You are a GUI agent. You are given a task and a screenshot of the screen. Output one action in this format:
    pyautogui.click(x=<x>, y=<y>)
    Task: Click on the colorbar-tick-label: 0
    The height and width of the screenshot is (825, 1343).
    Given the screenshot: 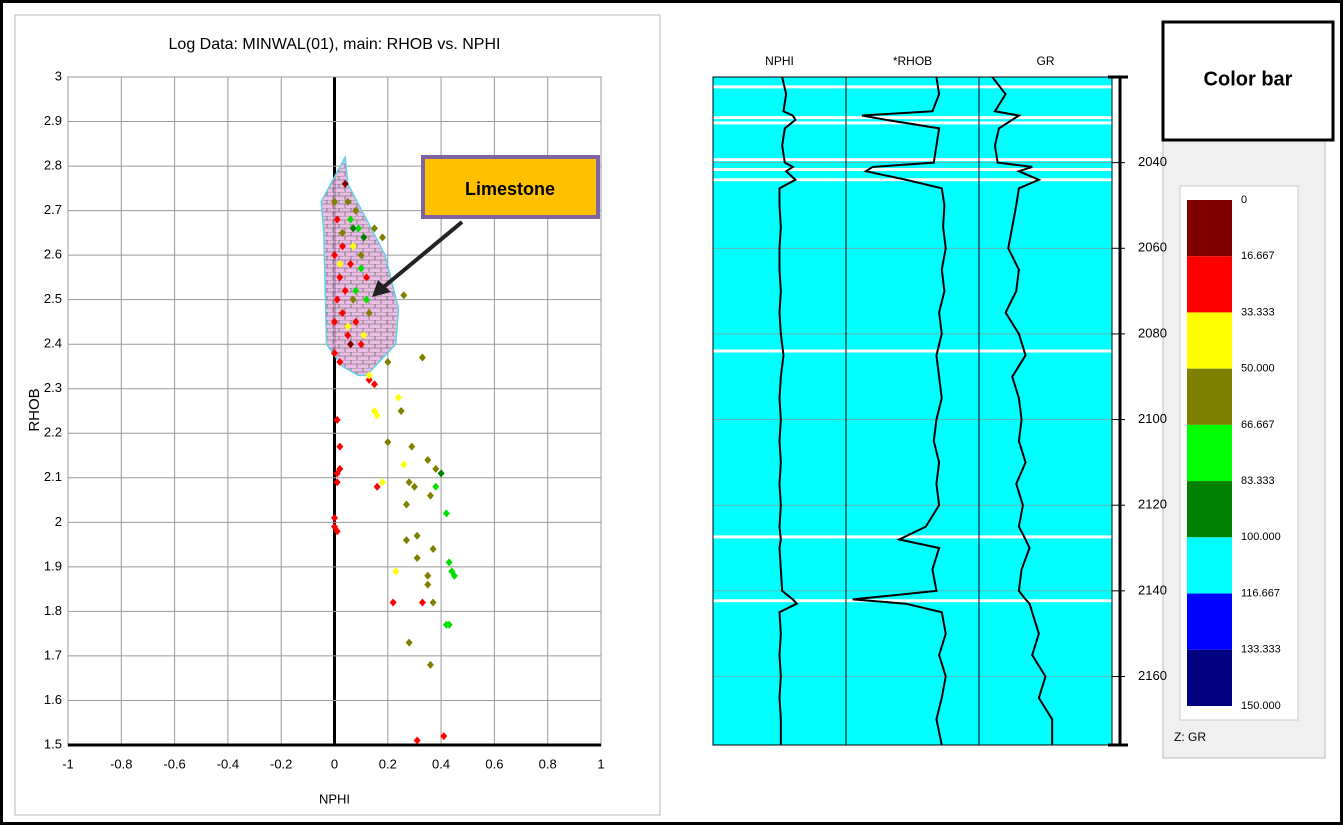 What is the action you would take?
    pyautogui.click(x=1244, y=200)
    